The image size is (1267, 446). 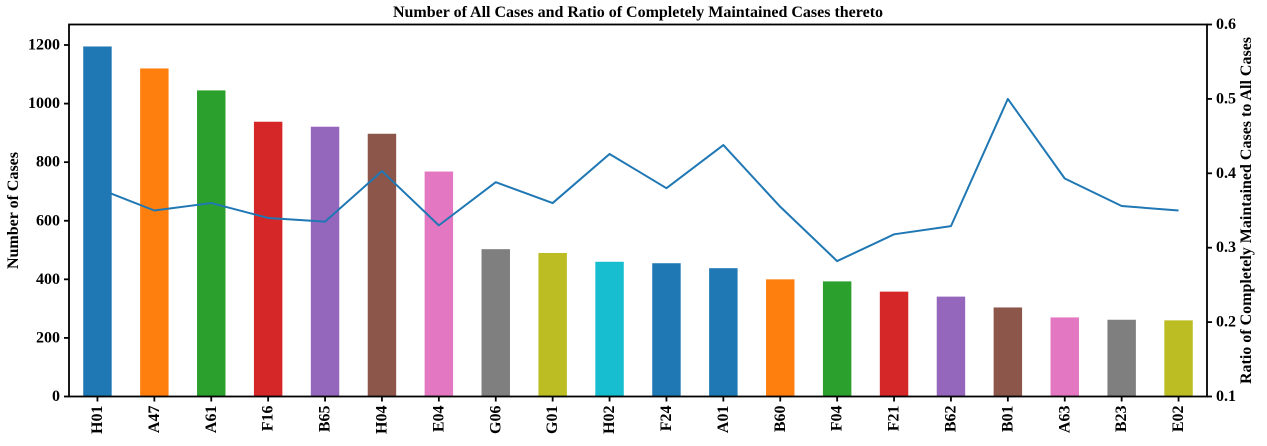 What do you see at coordinates (894, 419) in the screenshot?
I see `x-tick-label-F21: F21` at bounding box center [894, 419].